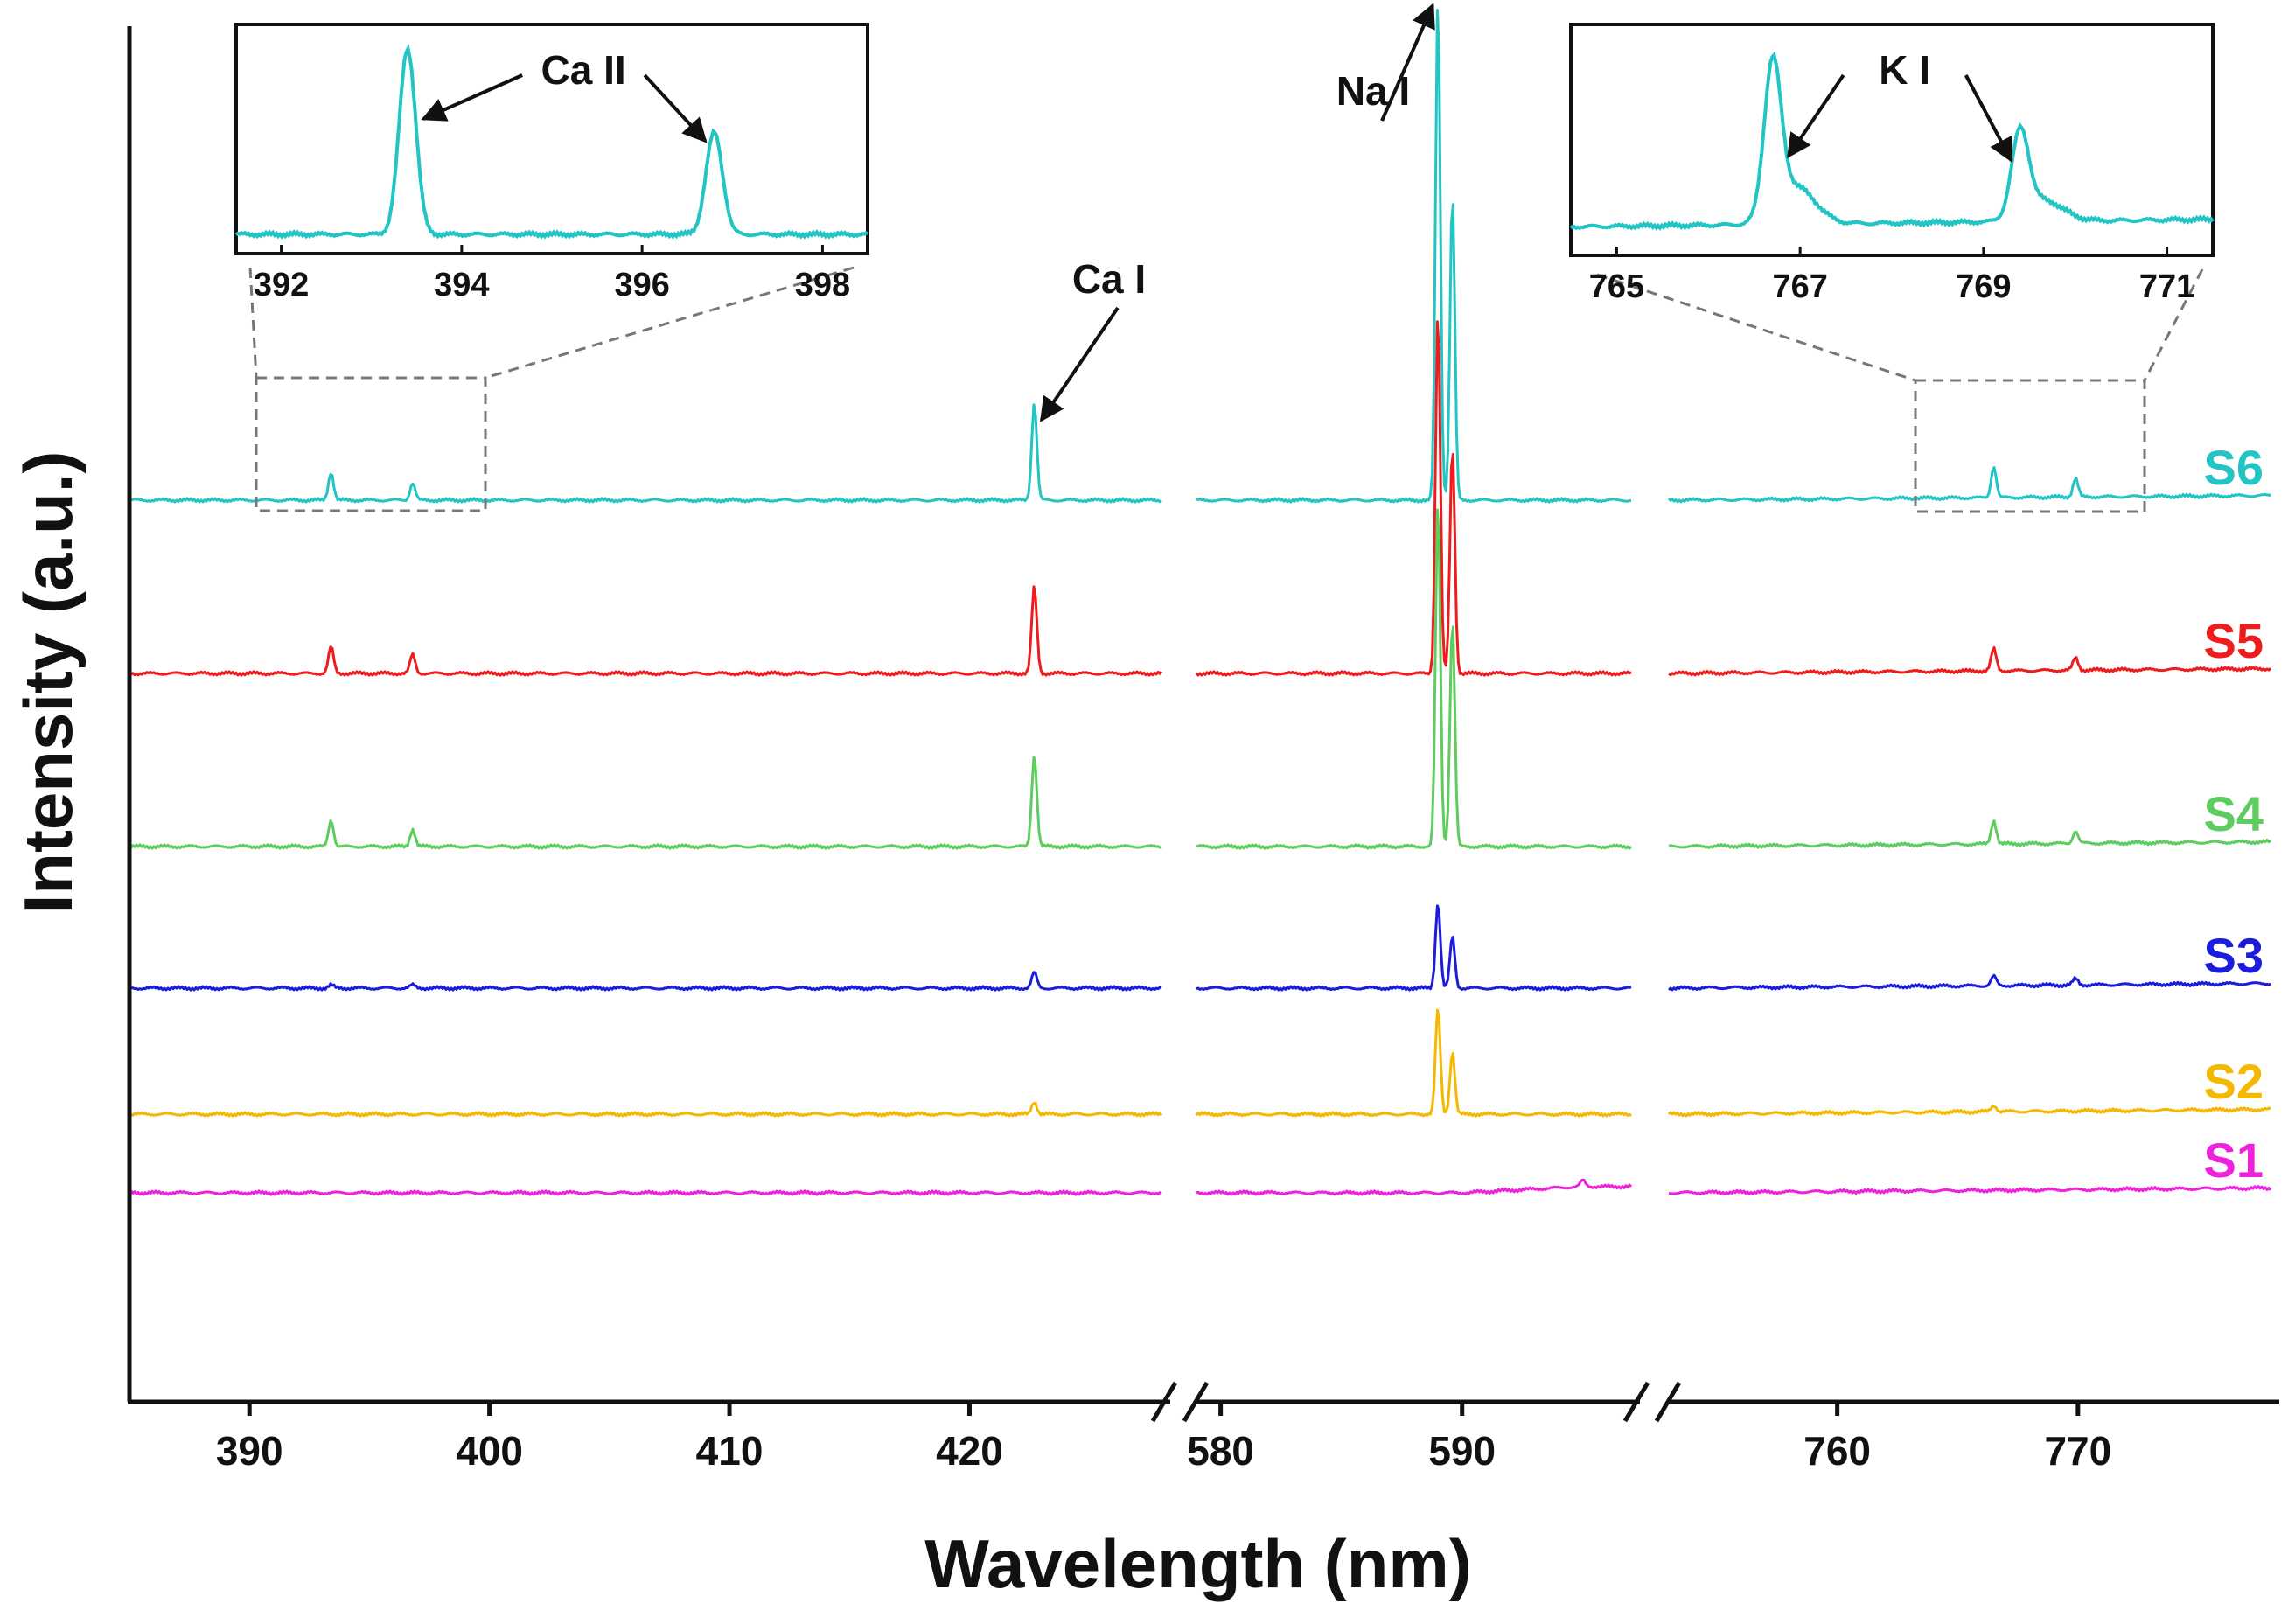 The height and width of the screenshot is (1624, 2288). I want to click on series-label-s6: S6, so click(2234, 467).